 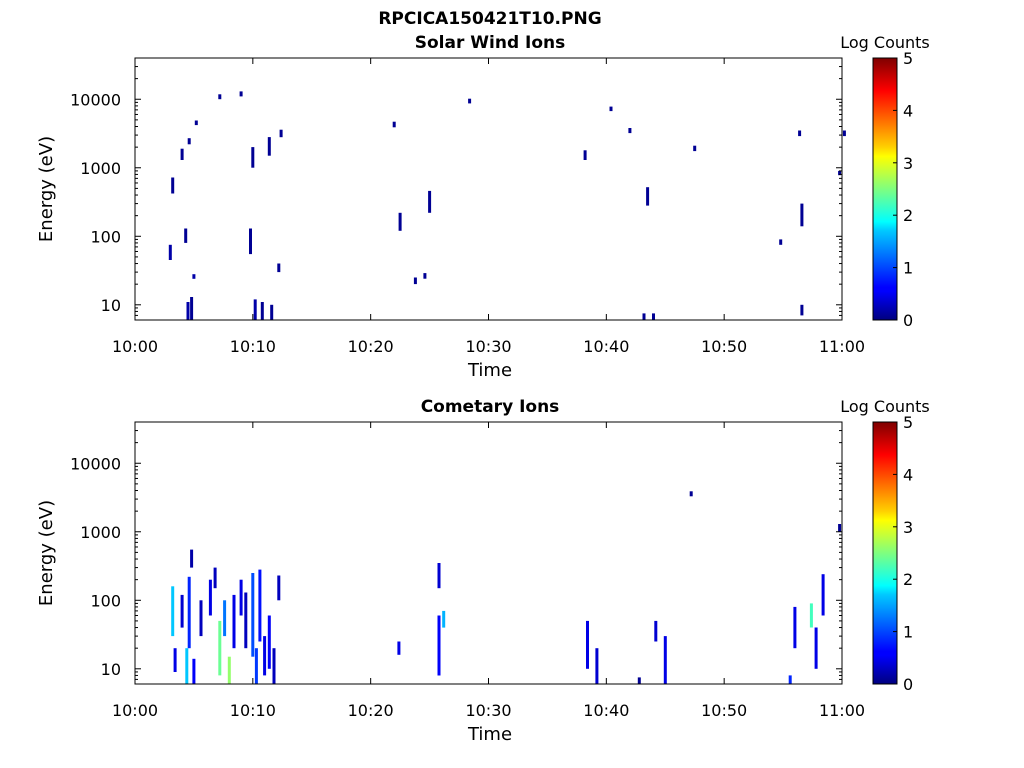 I want to click on y-axis-label: Energy (eV), so click(x=46, y=553).